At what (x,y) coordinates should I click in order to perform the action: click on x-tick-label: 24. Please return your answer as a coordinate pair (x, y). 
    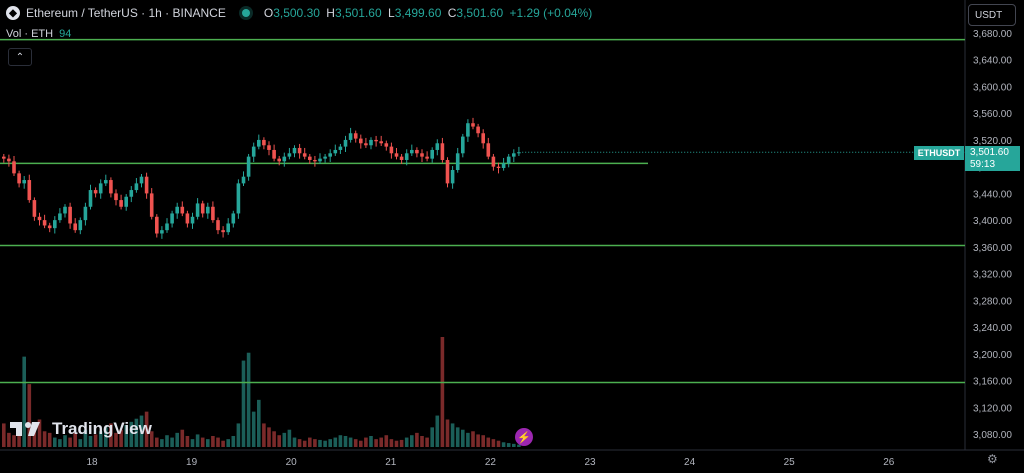
    Looking at the image, I should click on (690, 462).